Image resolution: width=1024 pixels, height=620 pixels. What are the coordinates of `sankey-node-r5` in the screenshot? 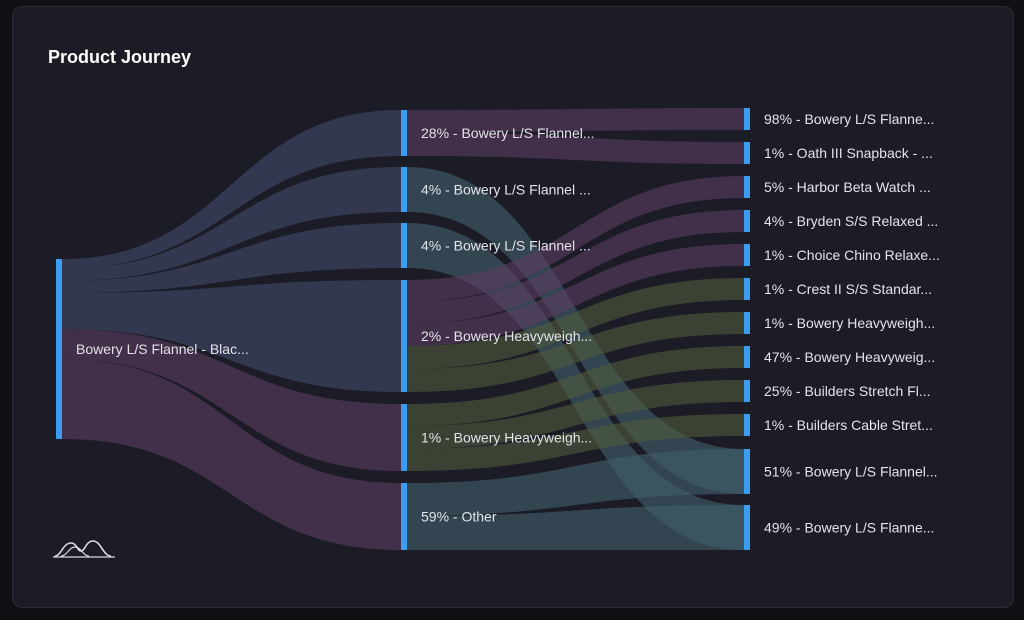 It's located at (747, 255).